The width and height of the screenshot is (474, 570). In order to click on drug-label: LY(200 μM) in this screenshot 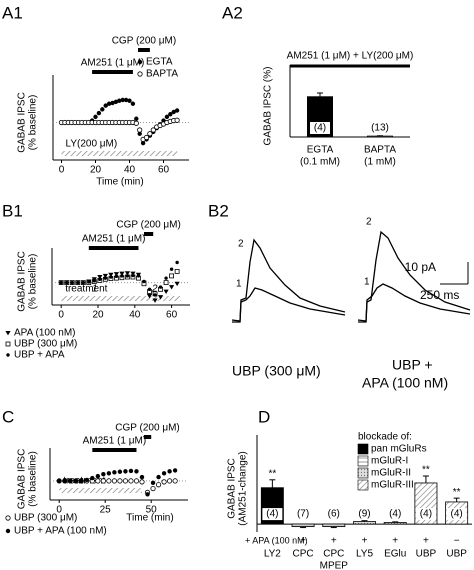, I will do `click(92, 144)`.